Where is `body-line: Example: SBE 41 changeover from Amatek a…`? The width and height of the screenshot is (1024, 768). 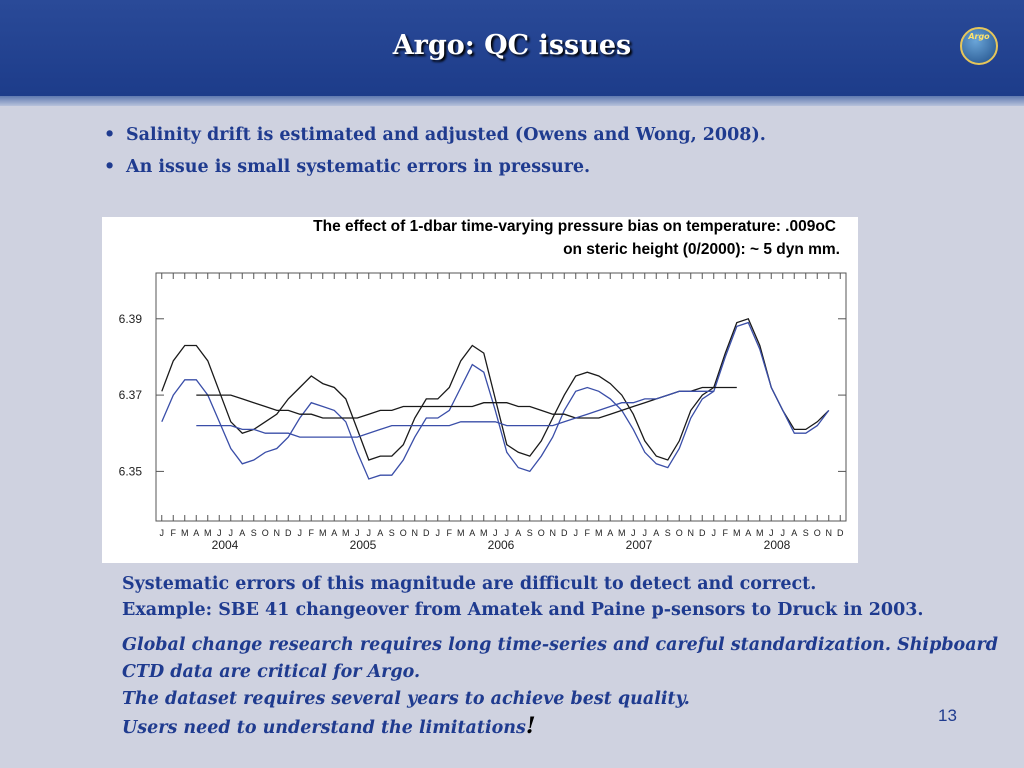 body-line: Example: SBE 41 changeover from Amatek a… is located at coordinates (523, 610).